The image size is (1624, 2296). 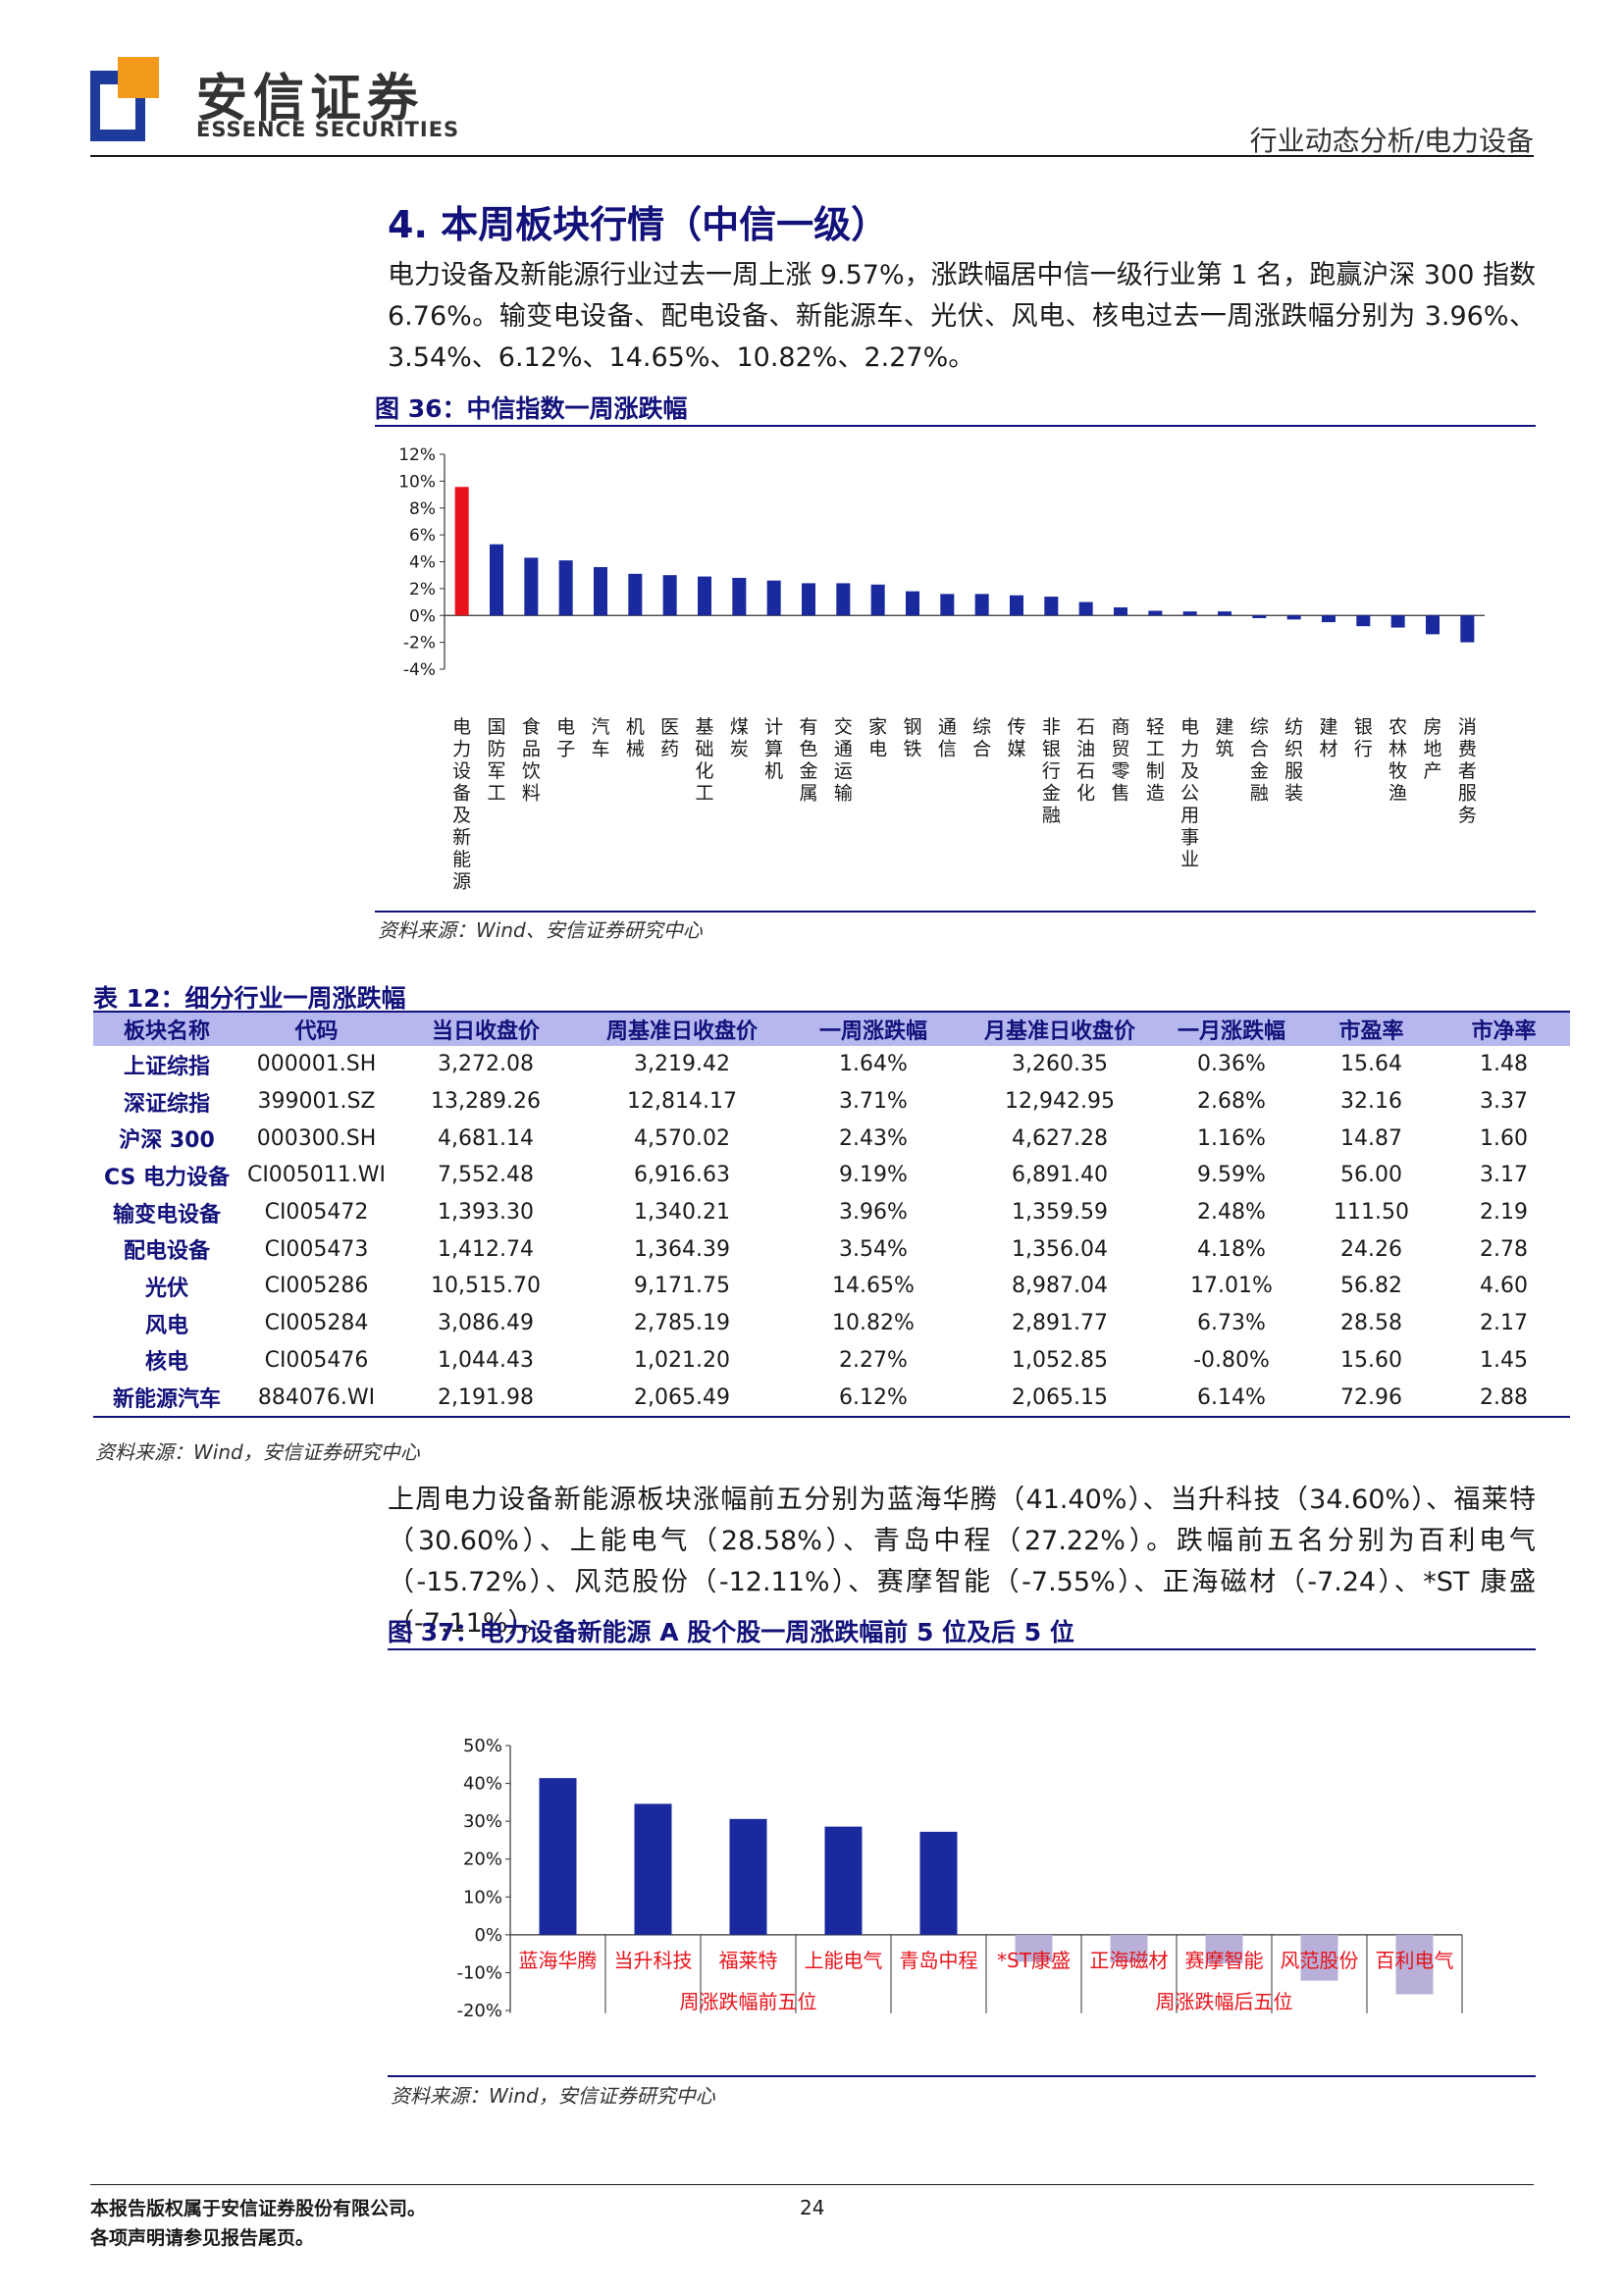 What do you see at coordinates (316, 1175) in the screenshot?
I see `table-cell: CI005011.WI` at bounding box center [316, 1175].